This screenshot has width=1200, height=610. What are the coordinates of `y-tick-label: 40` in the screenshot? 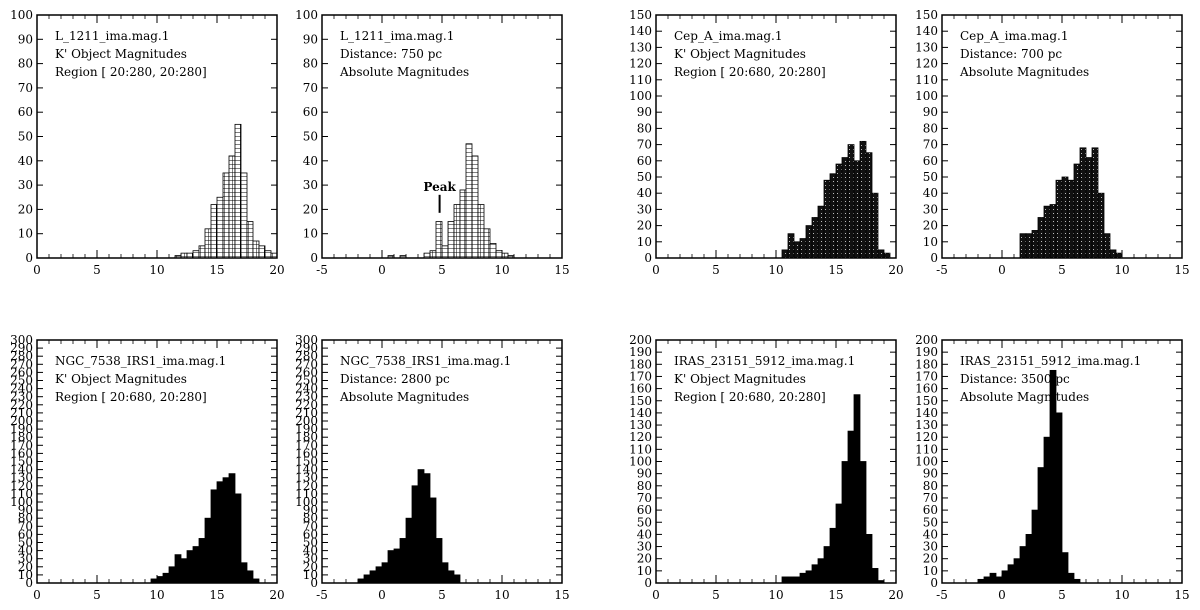 It's located at (25, 551).